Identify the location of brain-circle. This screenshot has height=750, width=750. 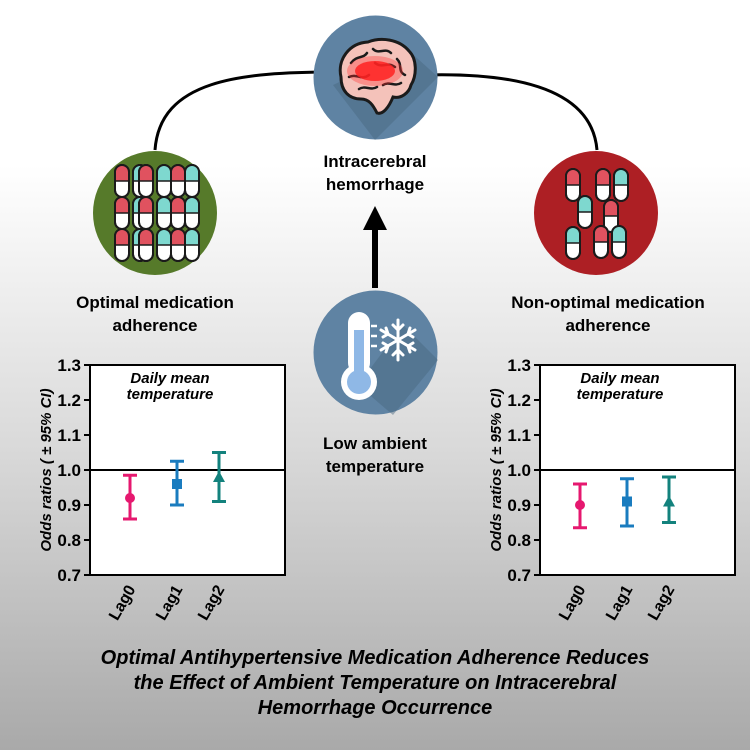
(375, 77).